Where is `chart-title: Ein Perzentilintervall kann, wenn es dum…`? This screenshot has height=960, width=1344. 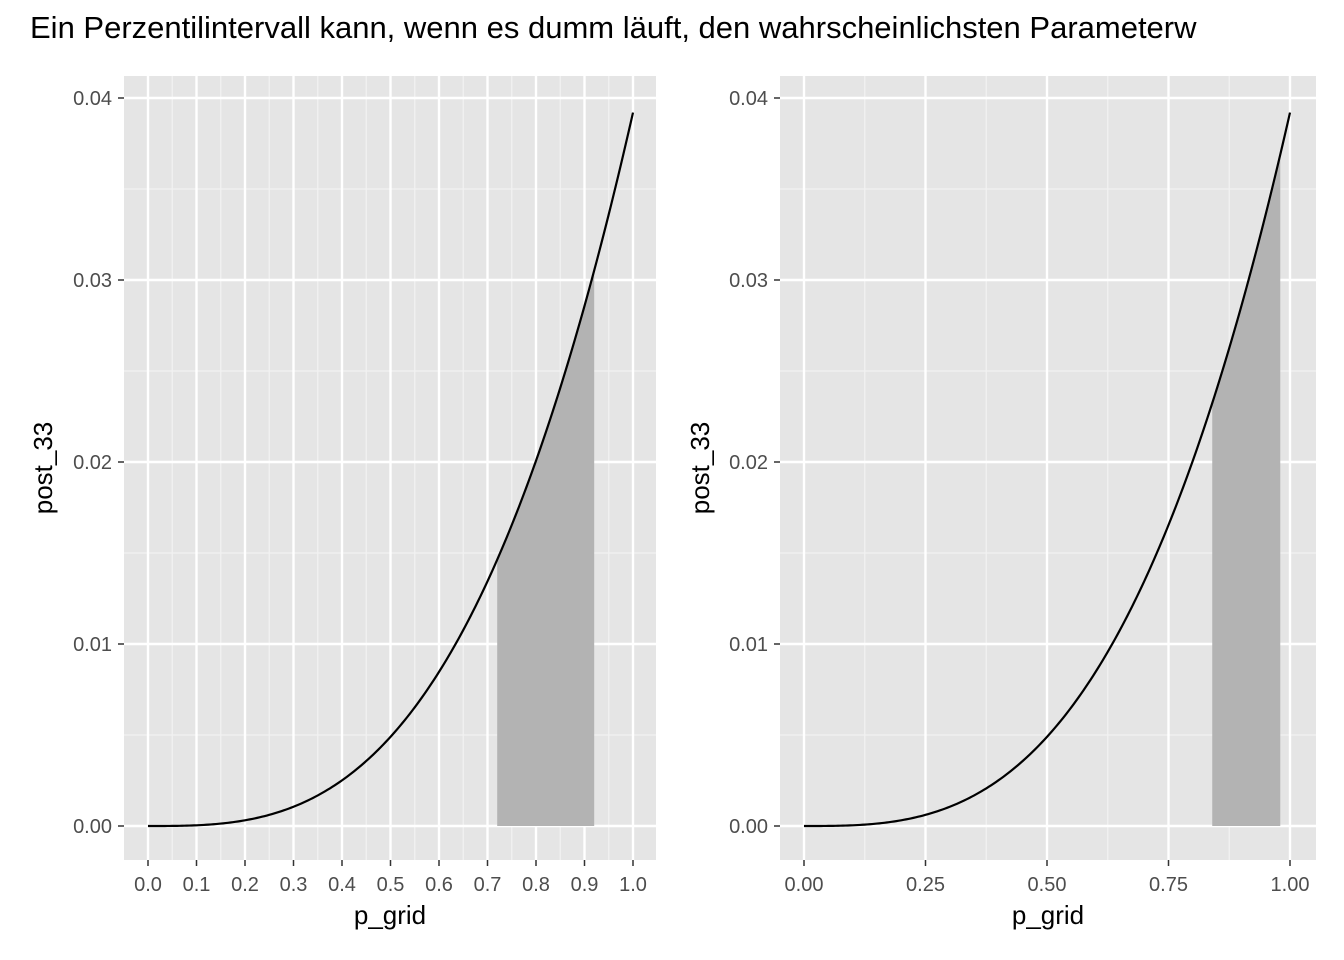
chart-title: Ein Perzentilintervall kann, wenn es dum… is located at coordinates (613, 27).